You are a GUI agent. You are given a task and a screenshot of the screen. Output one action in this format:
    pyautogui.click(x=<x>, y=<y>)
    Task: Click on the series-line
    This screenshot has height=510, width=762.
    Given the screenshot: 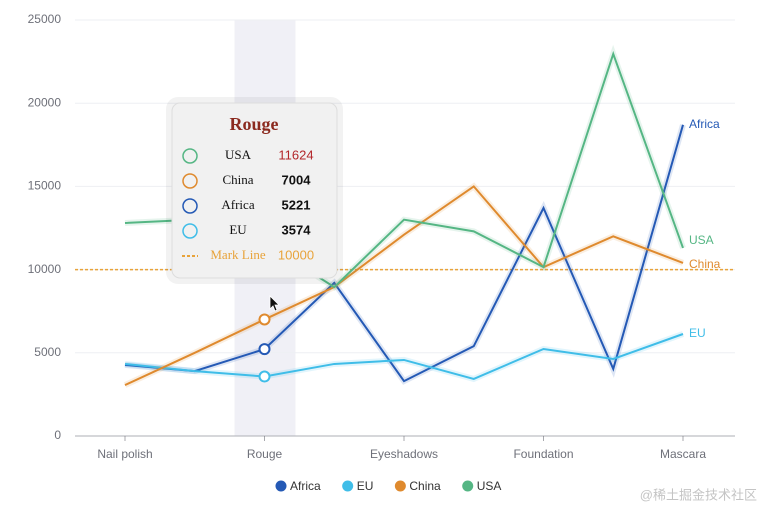 What is the action you would take?
    pyautogui.click(x=404, y=356)
    